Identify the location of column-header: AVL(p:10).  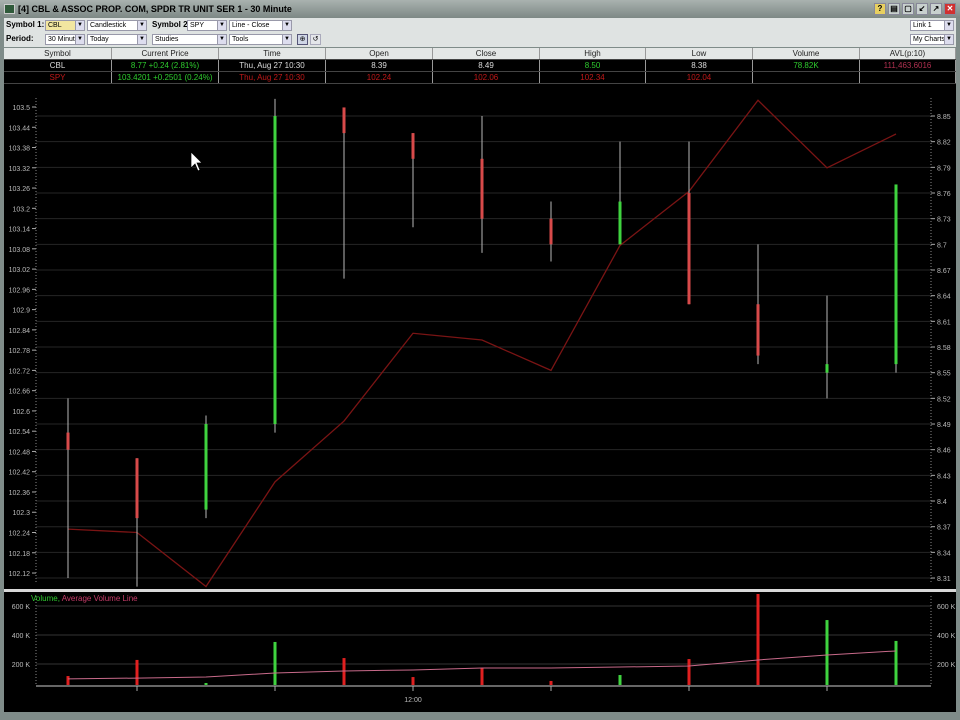
(908, 53).